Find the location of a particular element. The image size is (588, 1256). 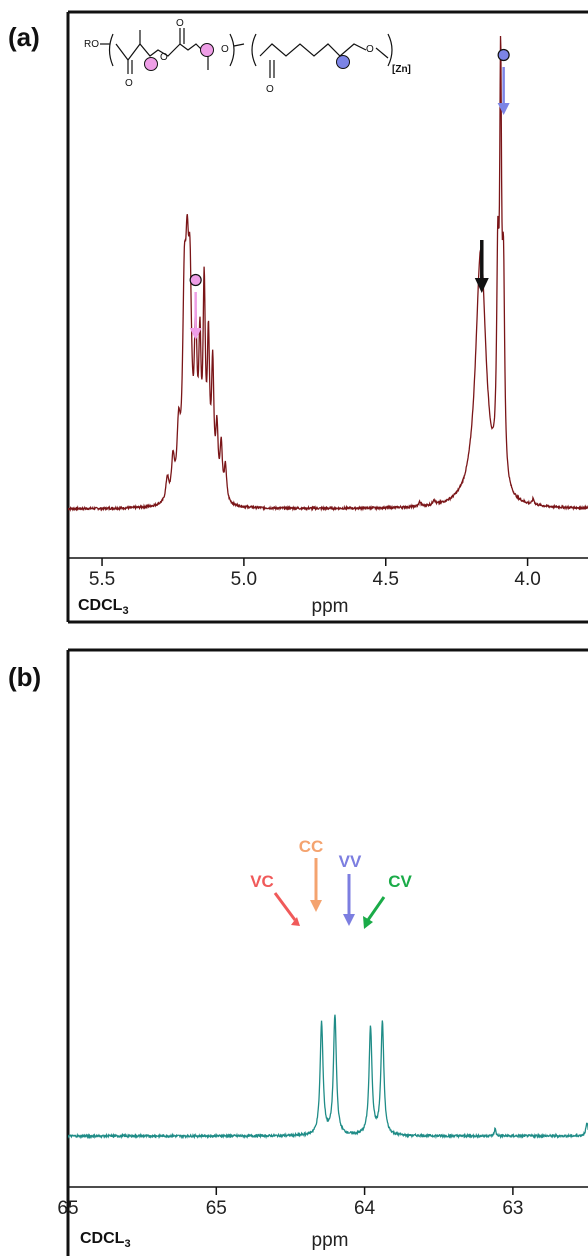

pink-arrowhead-icon is located at coordinates (195, 334).